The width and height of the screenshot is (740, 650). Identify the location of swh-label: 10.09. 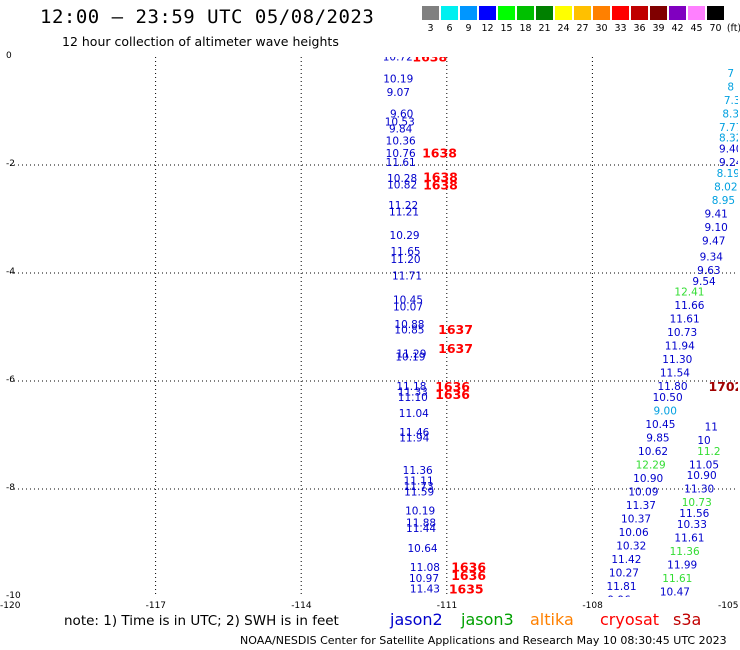
(643, 492).